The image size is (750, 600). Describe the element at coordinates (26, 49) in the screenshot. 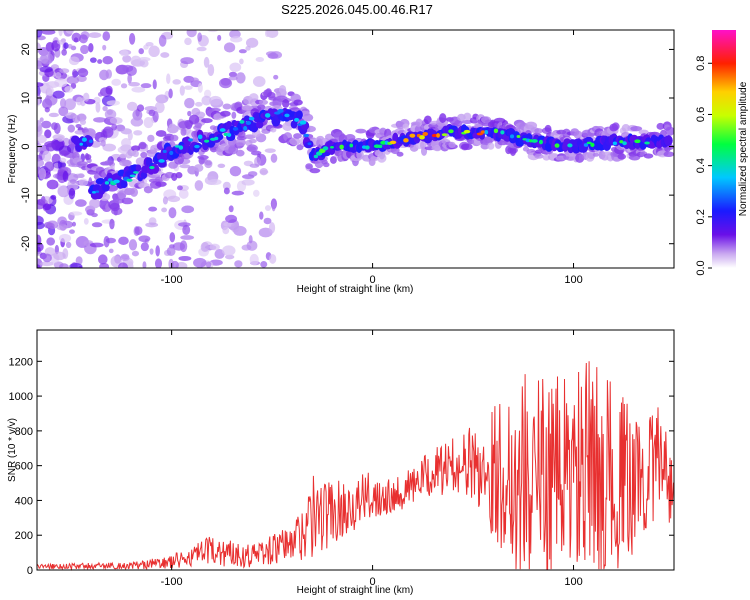

I see `spectrogram-y-tick-label: 20` at that location.